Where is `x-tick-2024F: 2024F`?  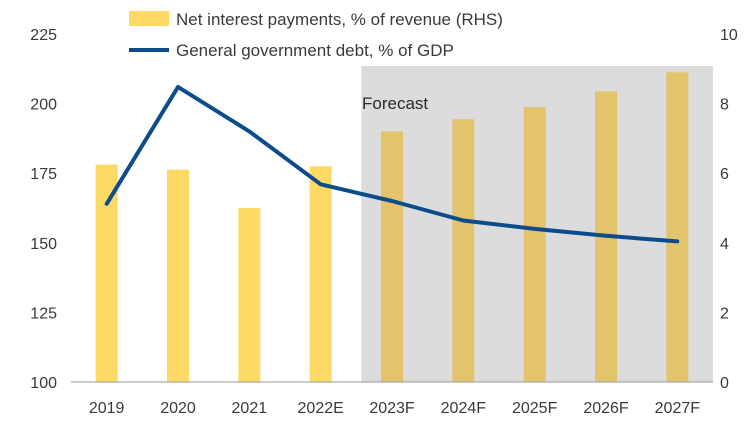 x-tick-2024F: 2024F is located at coordinates (464, 408).